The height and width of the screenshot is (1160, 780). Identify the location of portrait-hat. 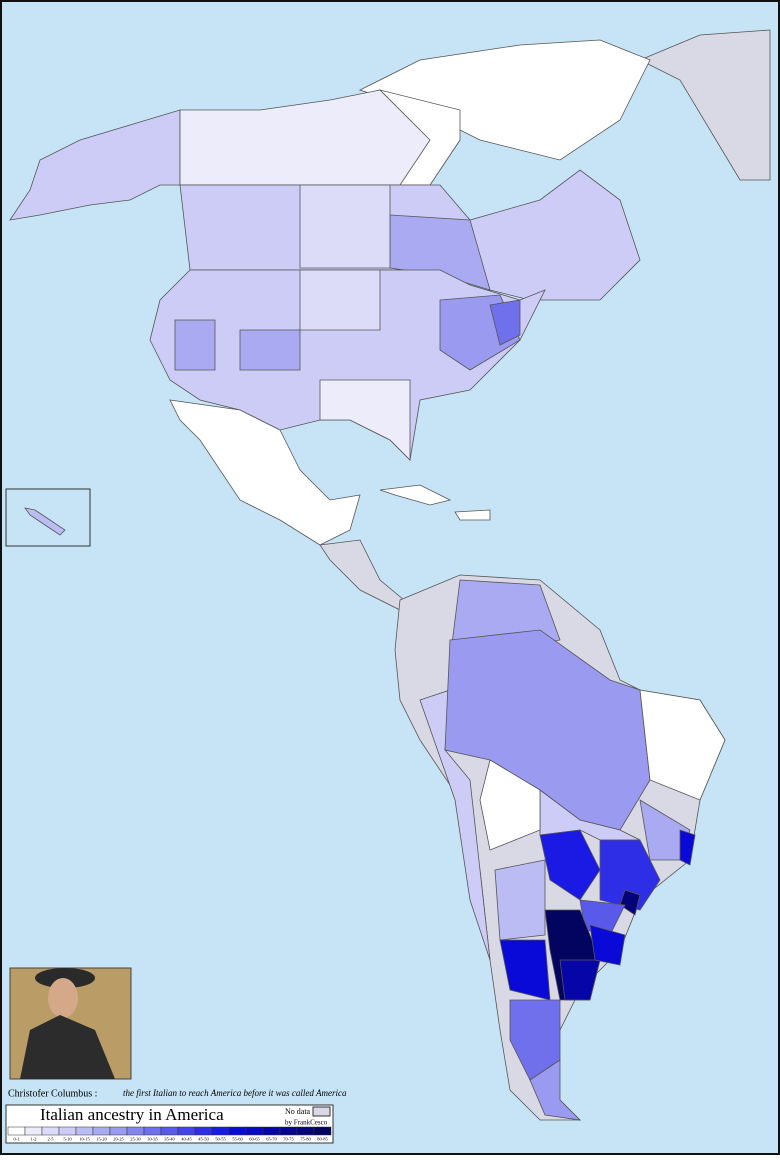
(65, 978).